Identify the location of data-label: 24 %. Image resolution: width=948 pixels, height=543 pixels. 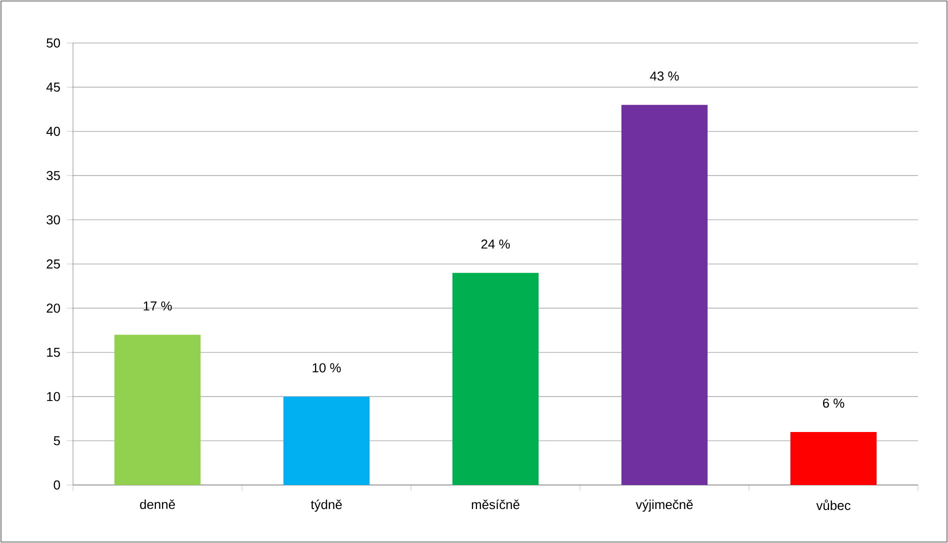
(495, 244).